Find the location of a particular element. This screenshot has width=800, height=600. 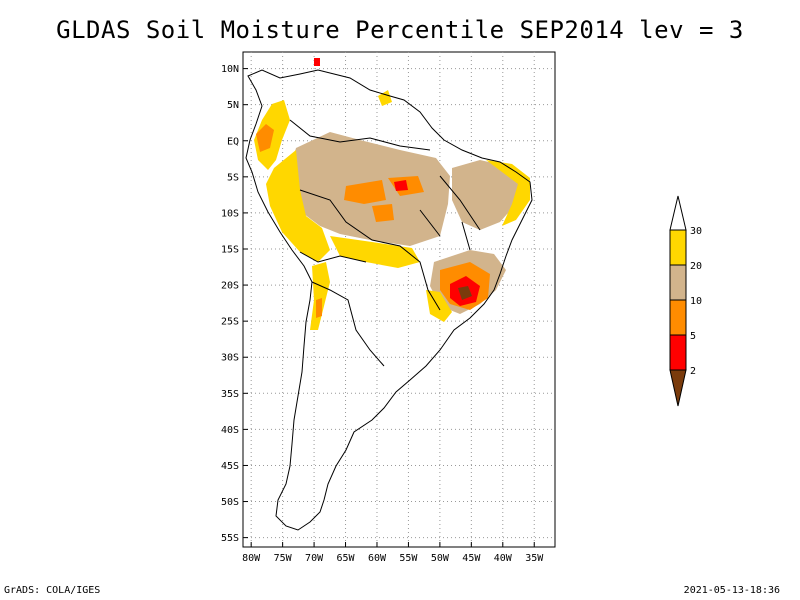

lat-tick-label: 35S is located at coordinates (230, 394).